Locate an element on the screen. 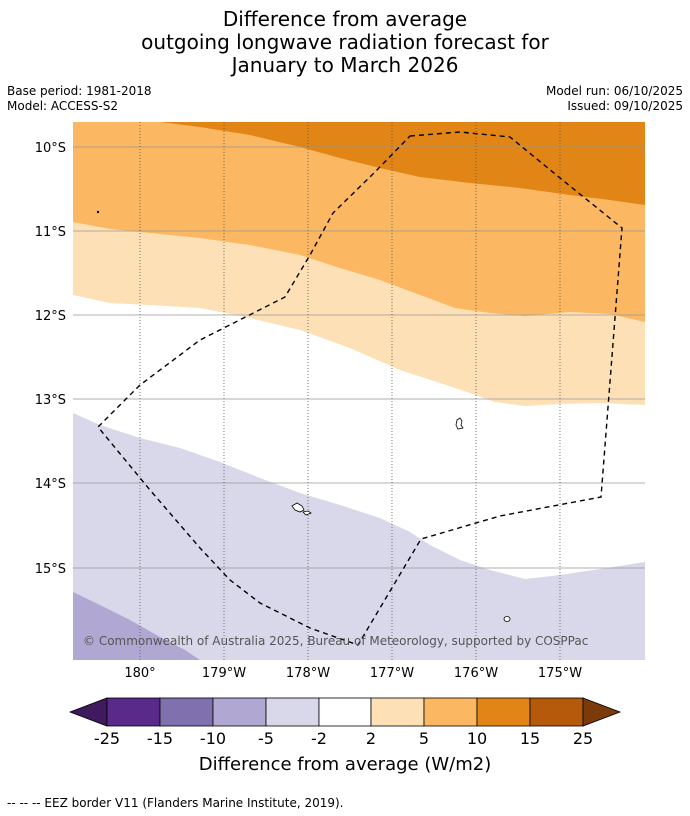 This screenshot has width=690, height=816. island-futuna is located at coordinates (298, 507).